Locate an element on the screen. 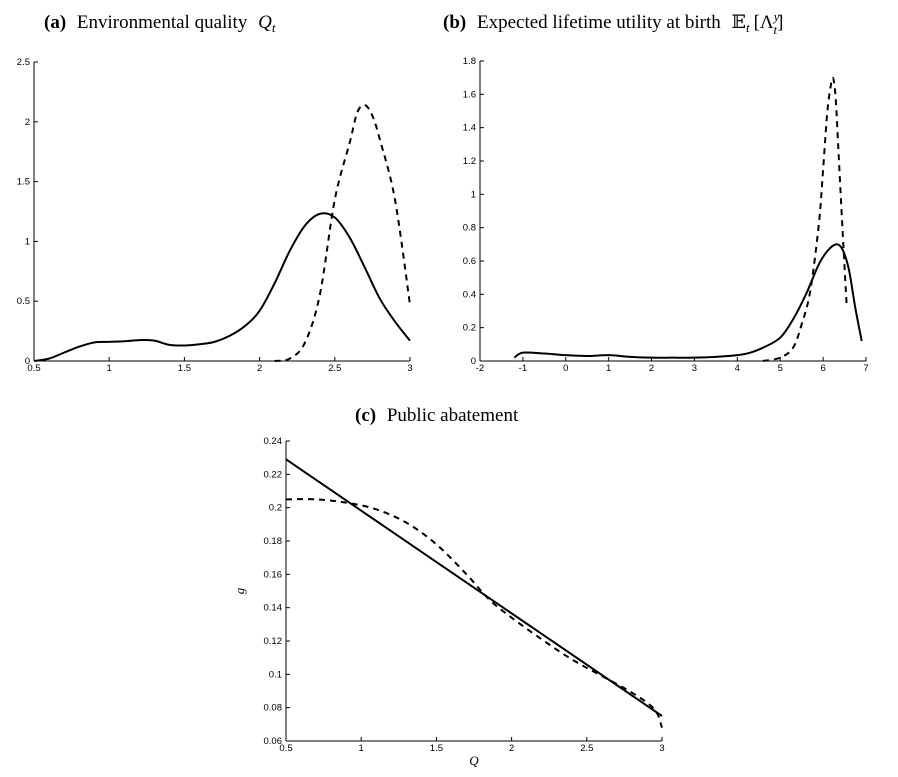  panel-b-series-dashed is located at coordinates (805, 219).